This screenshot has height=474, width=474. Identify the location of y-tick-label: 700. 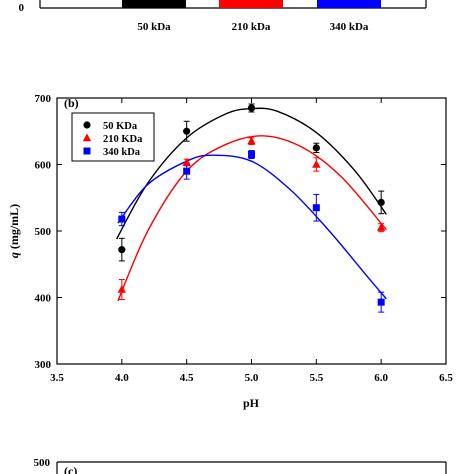
(43, 99).